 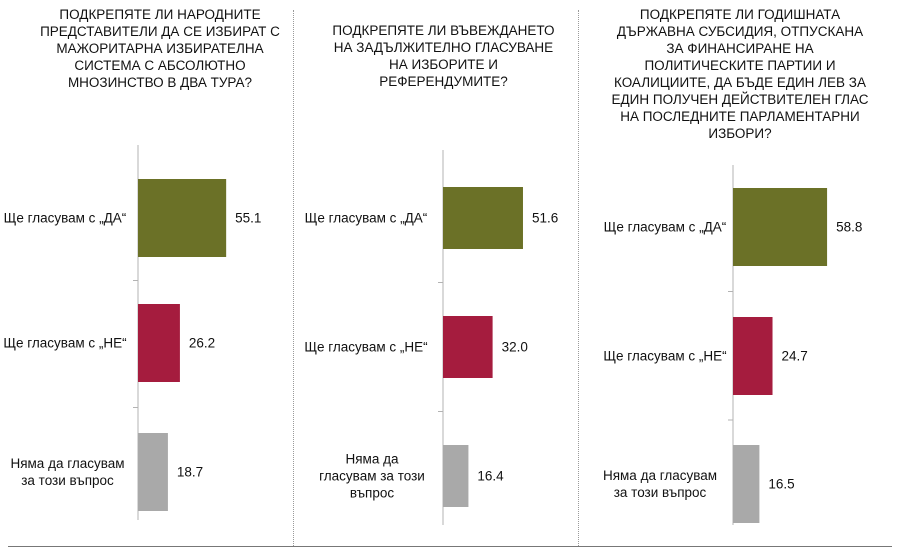 I want to click on value-label-yes: 51.6, so click(x=545, y=218).